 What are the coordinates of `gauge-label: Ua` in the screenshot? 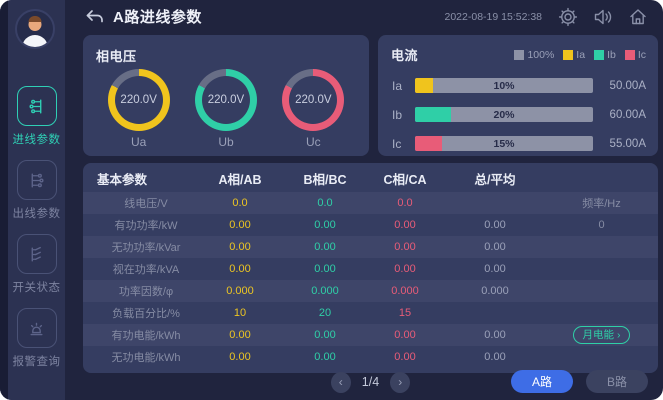 It's located at (138, 142).